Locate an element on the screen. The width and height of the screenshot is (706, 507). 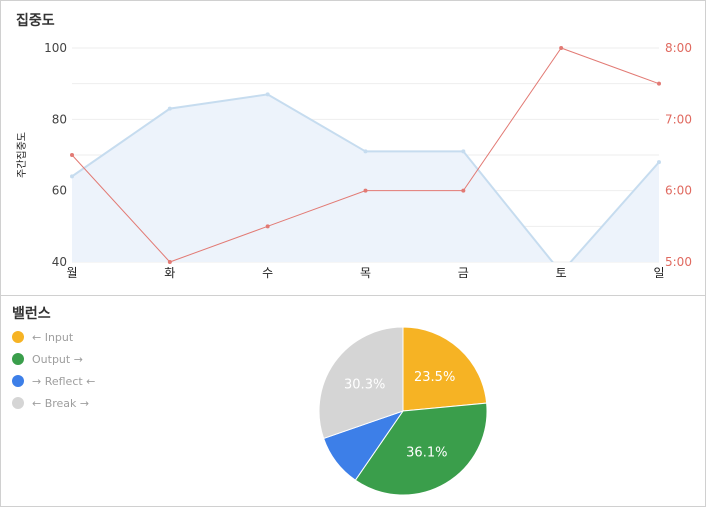
x-tick-label: 수 is located at coordinates (267, 273).